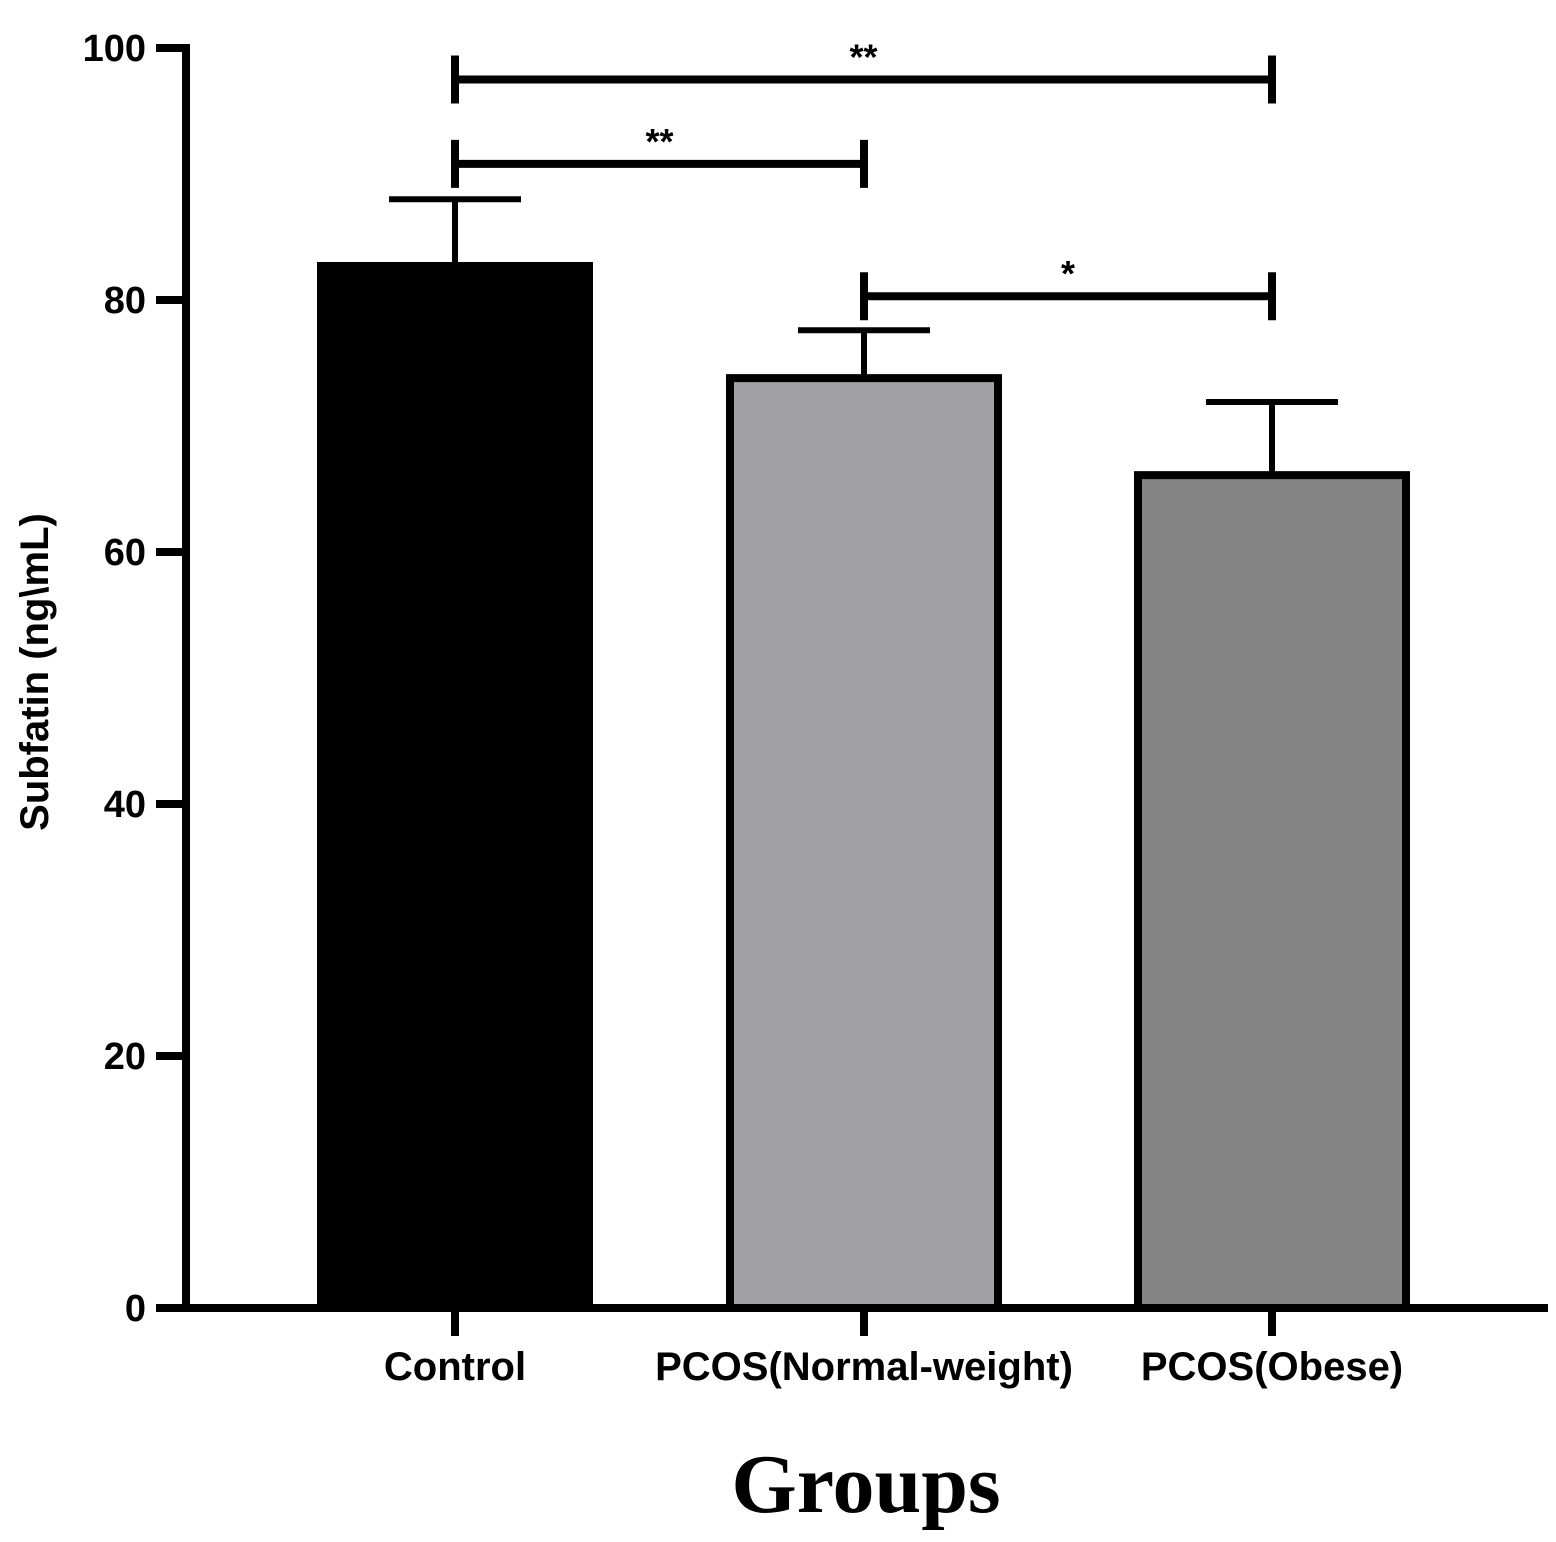  Describe the element at coordinates (125, 553) in the screenshot. I see `y-tick-label: 60` at that location.